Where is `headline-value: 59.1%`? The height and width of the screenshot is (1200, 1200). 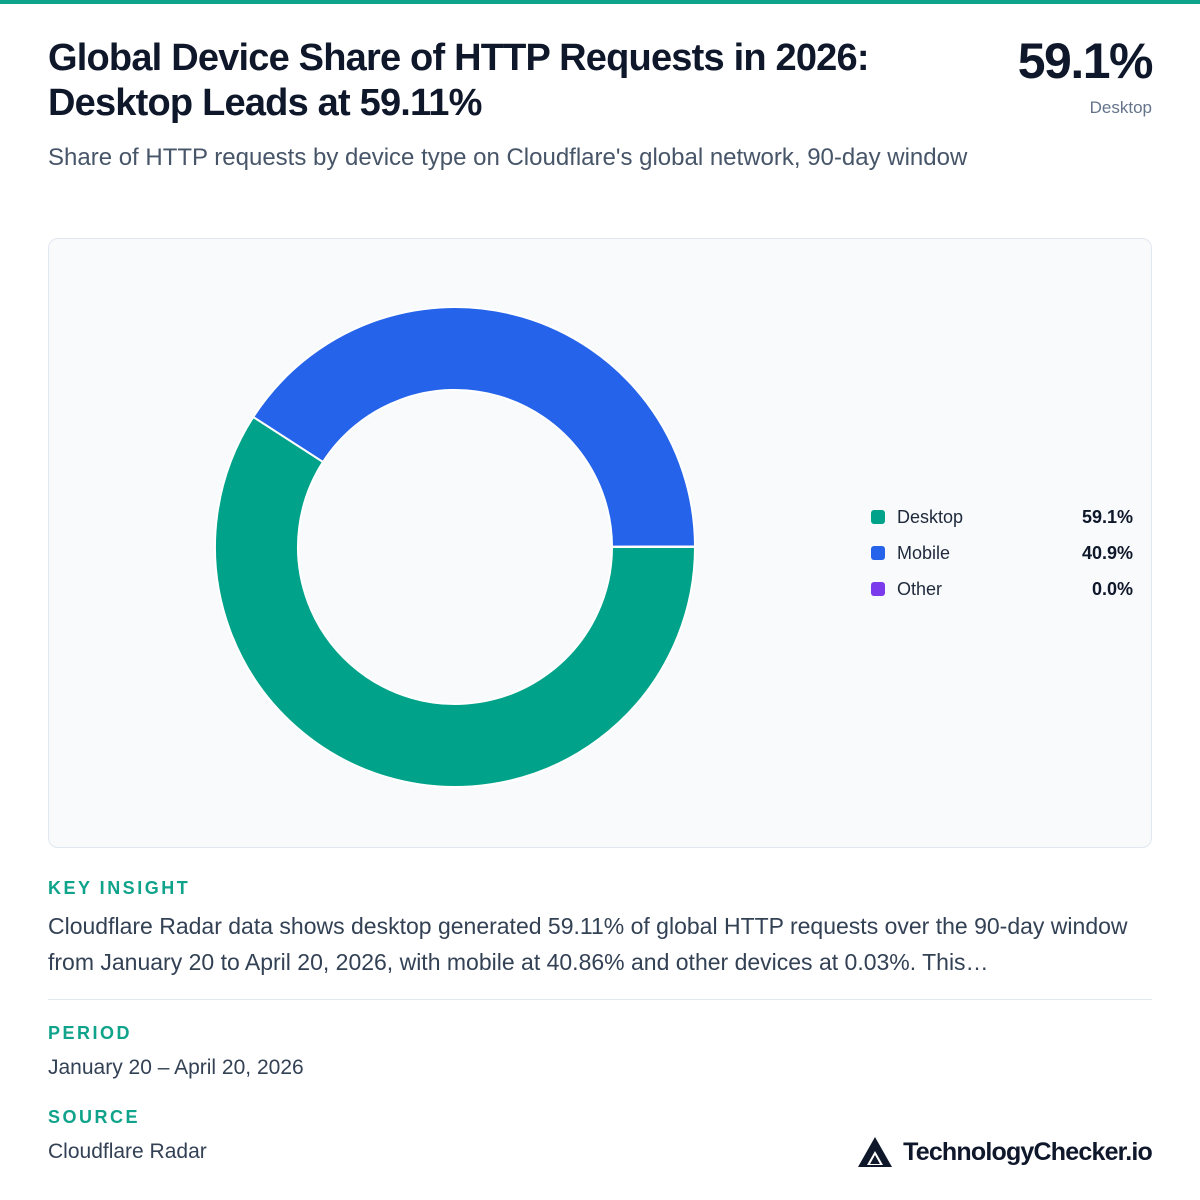
headline-value: 59.1% is located at coordinates (1085, 61).